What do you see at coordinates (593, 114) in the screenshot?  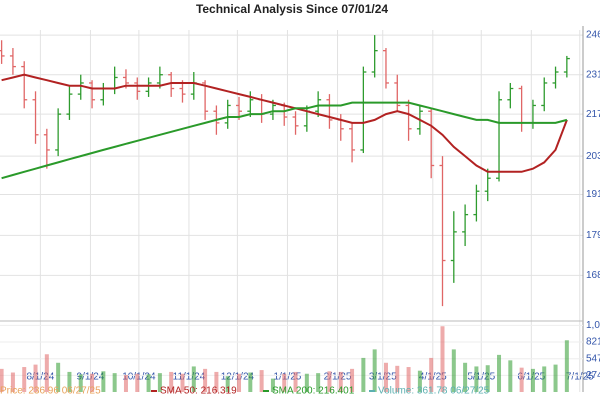 I see `y-tick-label: 217` at bounding box center [593, 114].